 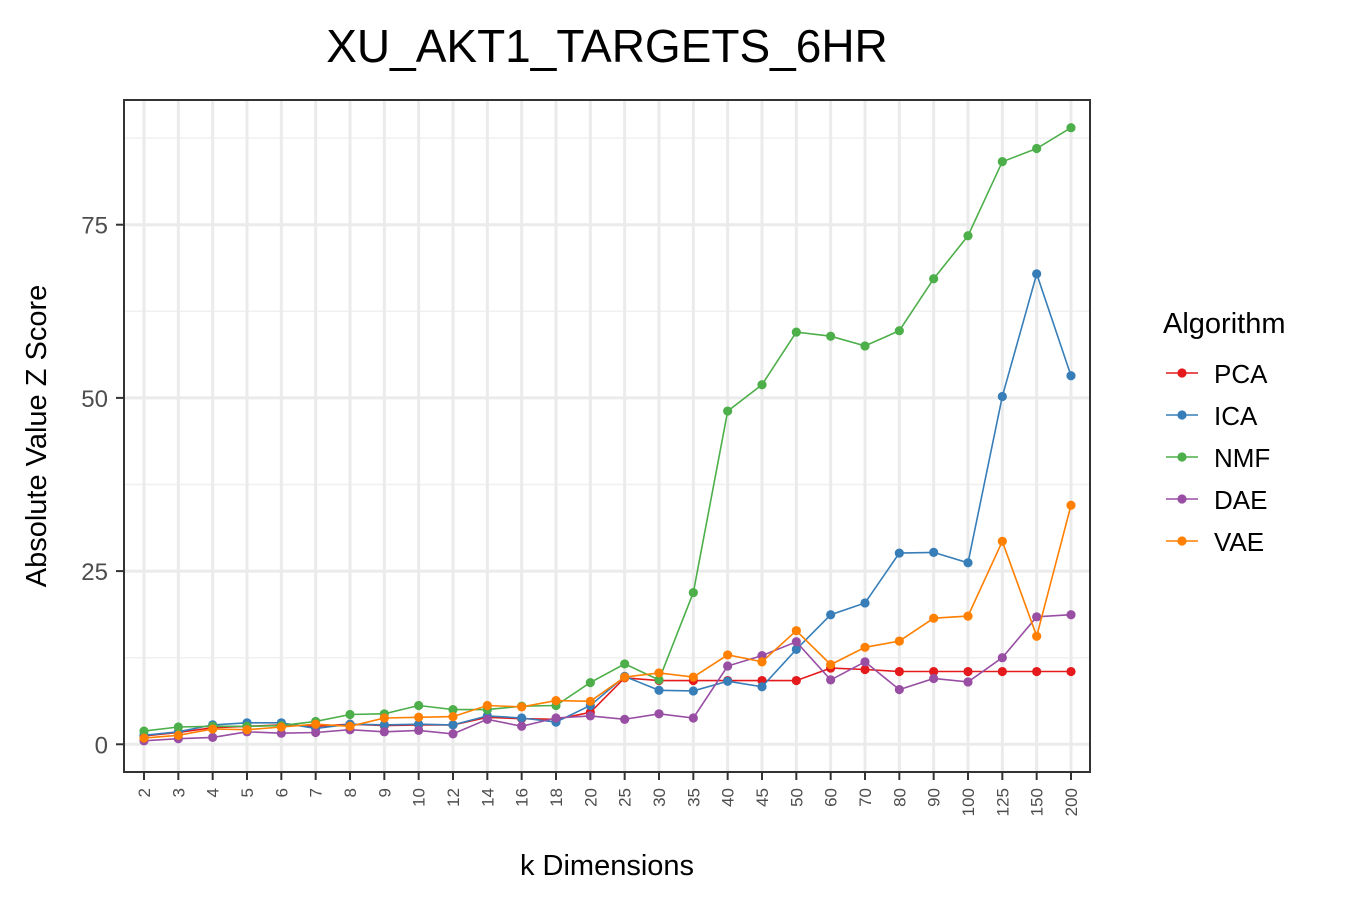 What do you see at coordinates (590, 797) in the screenshot?
I see `x-tick-label: 20` at bounding box center [590, 797].